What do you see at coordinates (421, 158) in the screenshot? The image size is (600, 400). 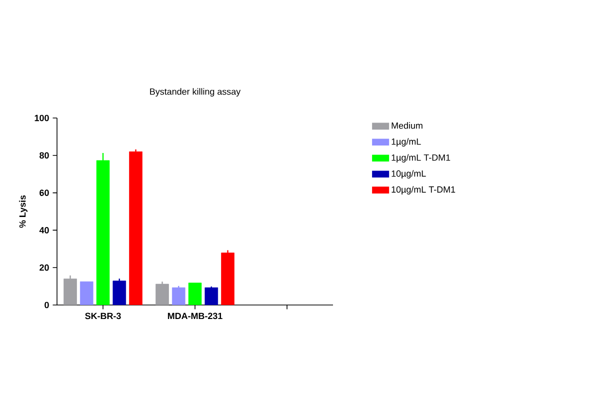 I see `legend-label: 1µg/mL T-DM1` at bounding box center [421, 158].